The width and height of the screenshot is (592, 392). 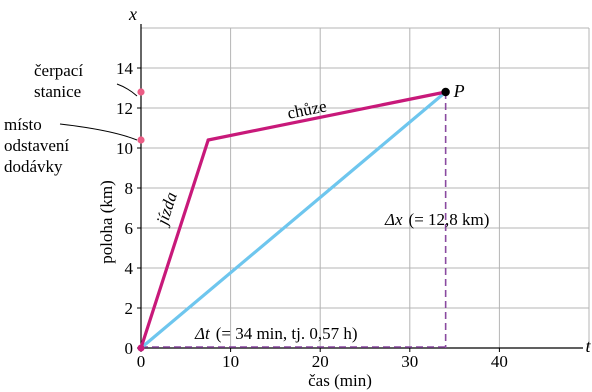 I want to click on marker-label-misto-odstaveni: dodávky, so click(x=33, y=166).